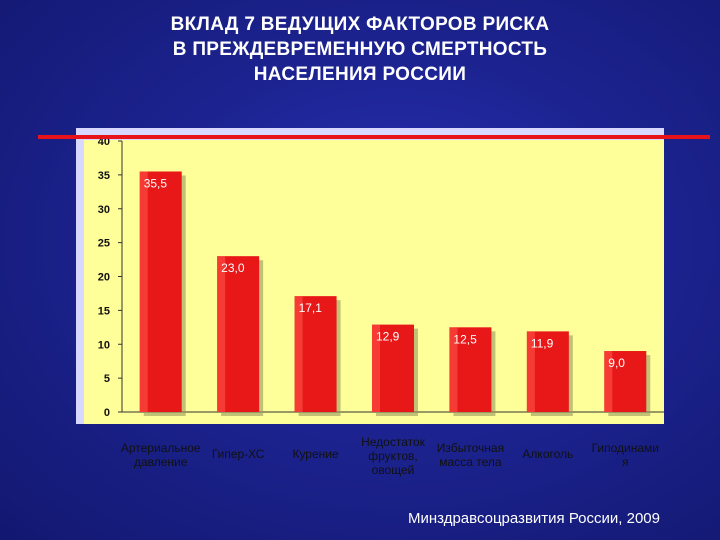 This screenshot has width=720, height=540. I want to click on category-label: масса тела, so click(470, 462).